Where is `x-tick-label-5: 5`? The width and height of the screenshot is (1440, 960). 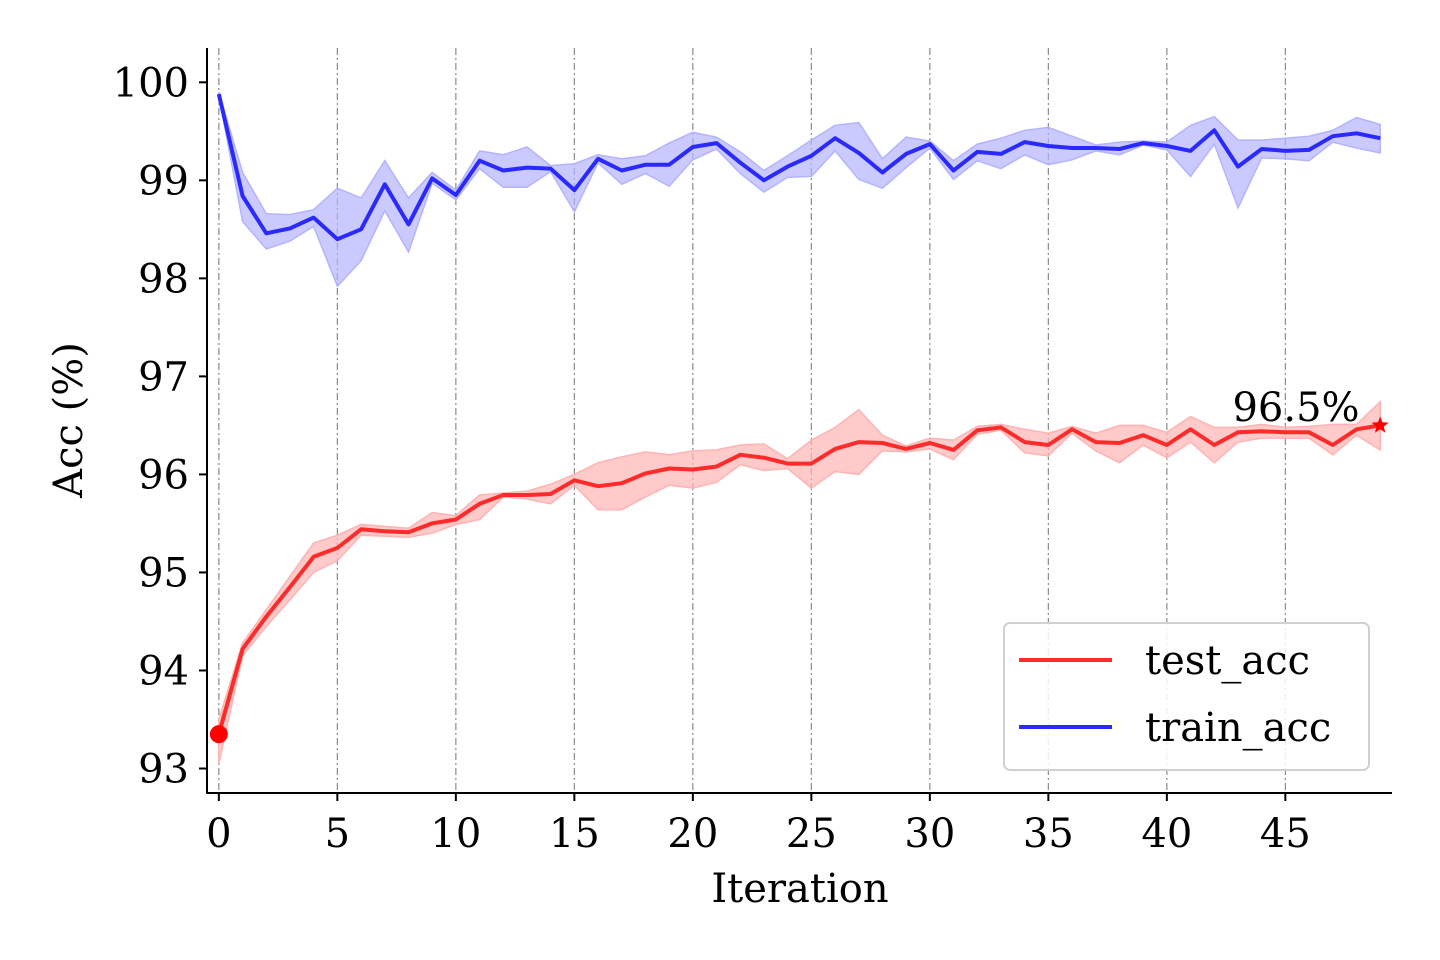 x-tick-label-5: 5 is located at coordinates (337, 834).